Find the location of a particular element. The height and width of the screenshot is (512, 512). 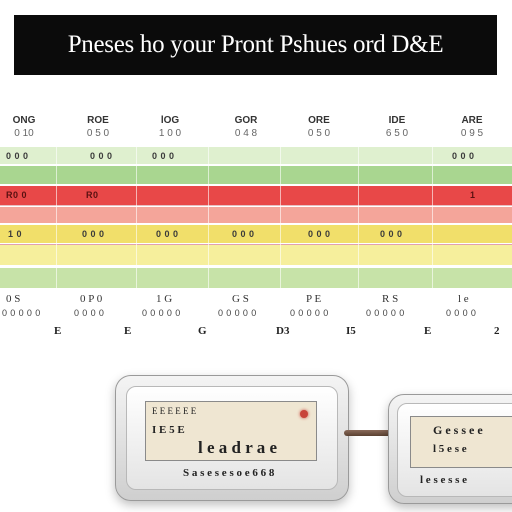

page-title: Pneses ho your Pront Pshues ord D&E is located at coordinates (255, 44).